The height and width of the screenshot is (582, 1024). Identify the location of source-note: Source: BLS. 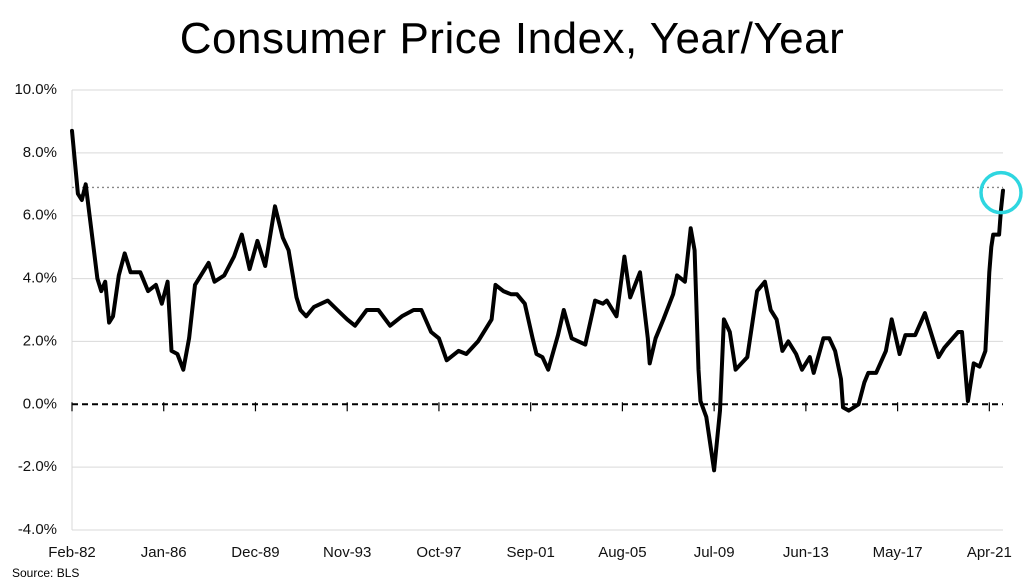
(46, 573).